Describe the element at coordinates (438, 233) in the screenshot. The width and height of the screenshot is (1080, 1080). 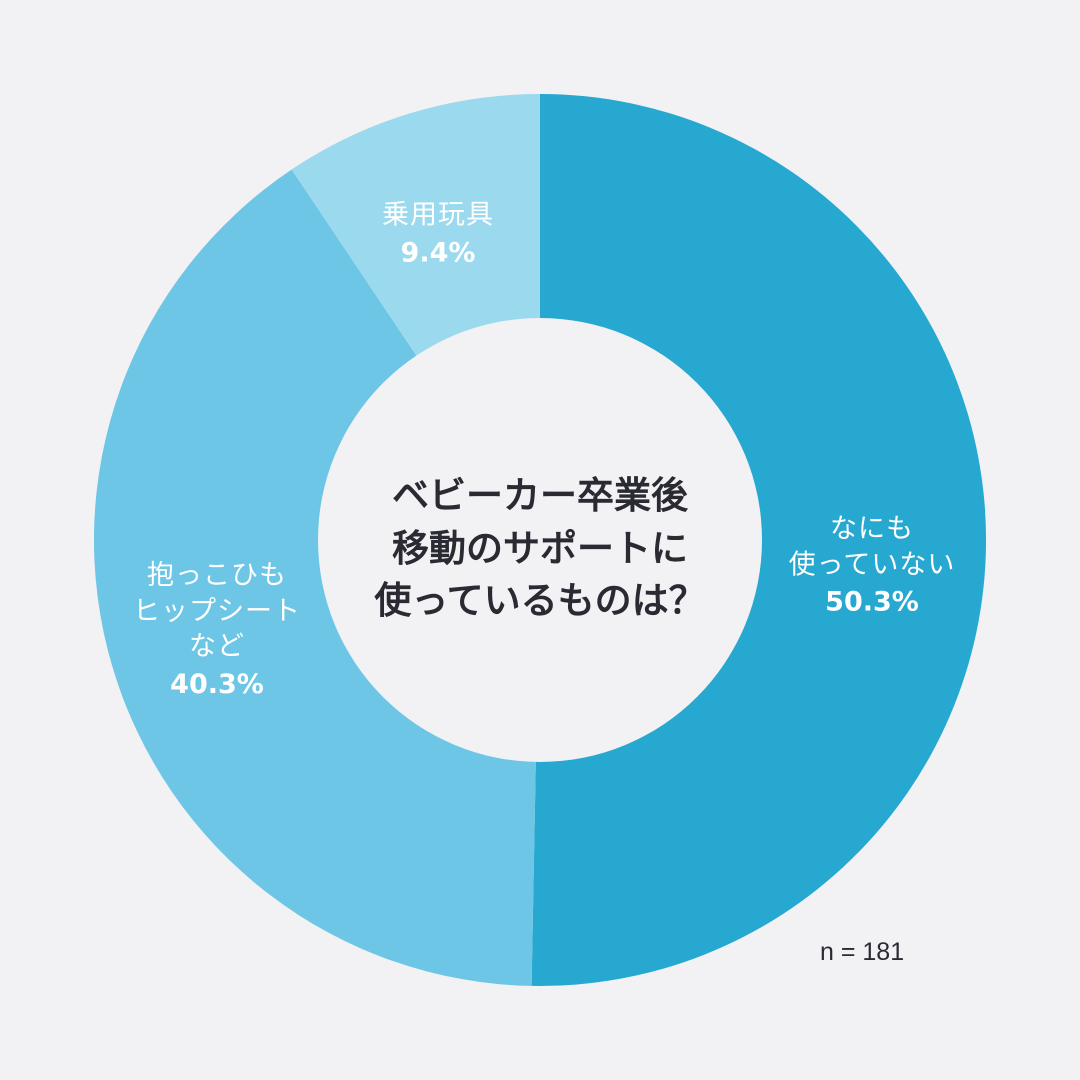
I see `slice-label-ride-on-toy: 乗用玩具 9.4%` at that location.